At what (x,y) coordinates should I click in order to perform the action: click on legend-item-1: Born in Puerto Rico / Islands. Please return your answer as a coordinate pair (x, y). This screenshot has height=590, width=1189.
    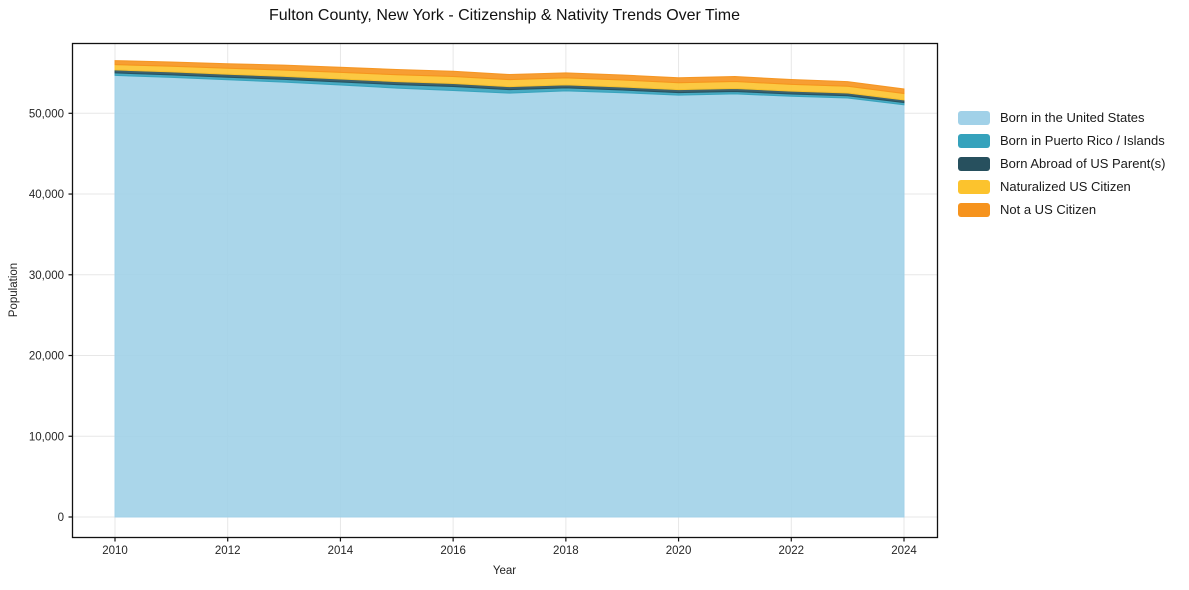
    Looking at the image, I should click on (1061, 140).